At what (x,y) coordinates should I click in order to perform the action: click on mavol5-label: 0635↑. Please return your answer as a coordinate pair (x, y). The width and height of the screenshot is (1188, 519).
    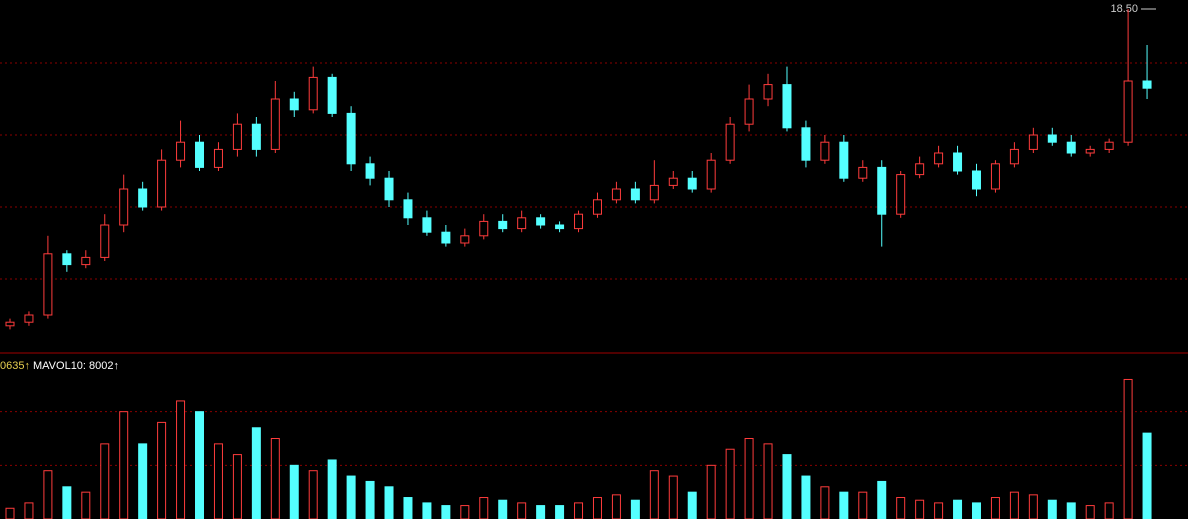
    Looking at the image, I should click on (15, 366).